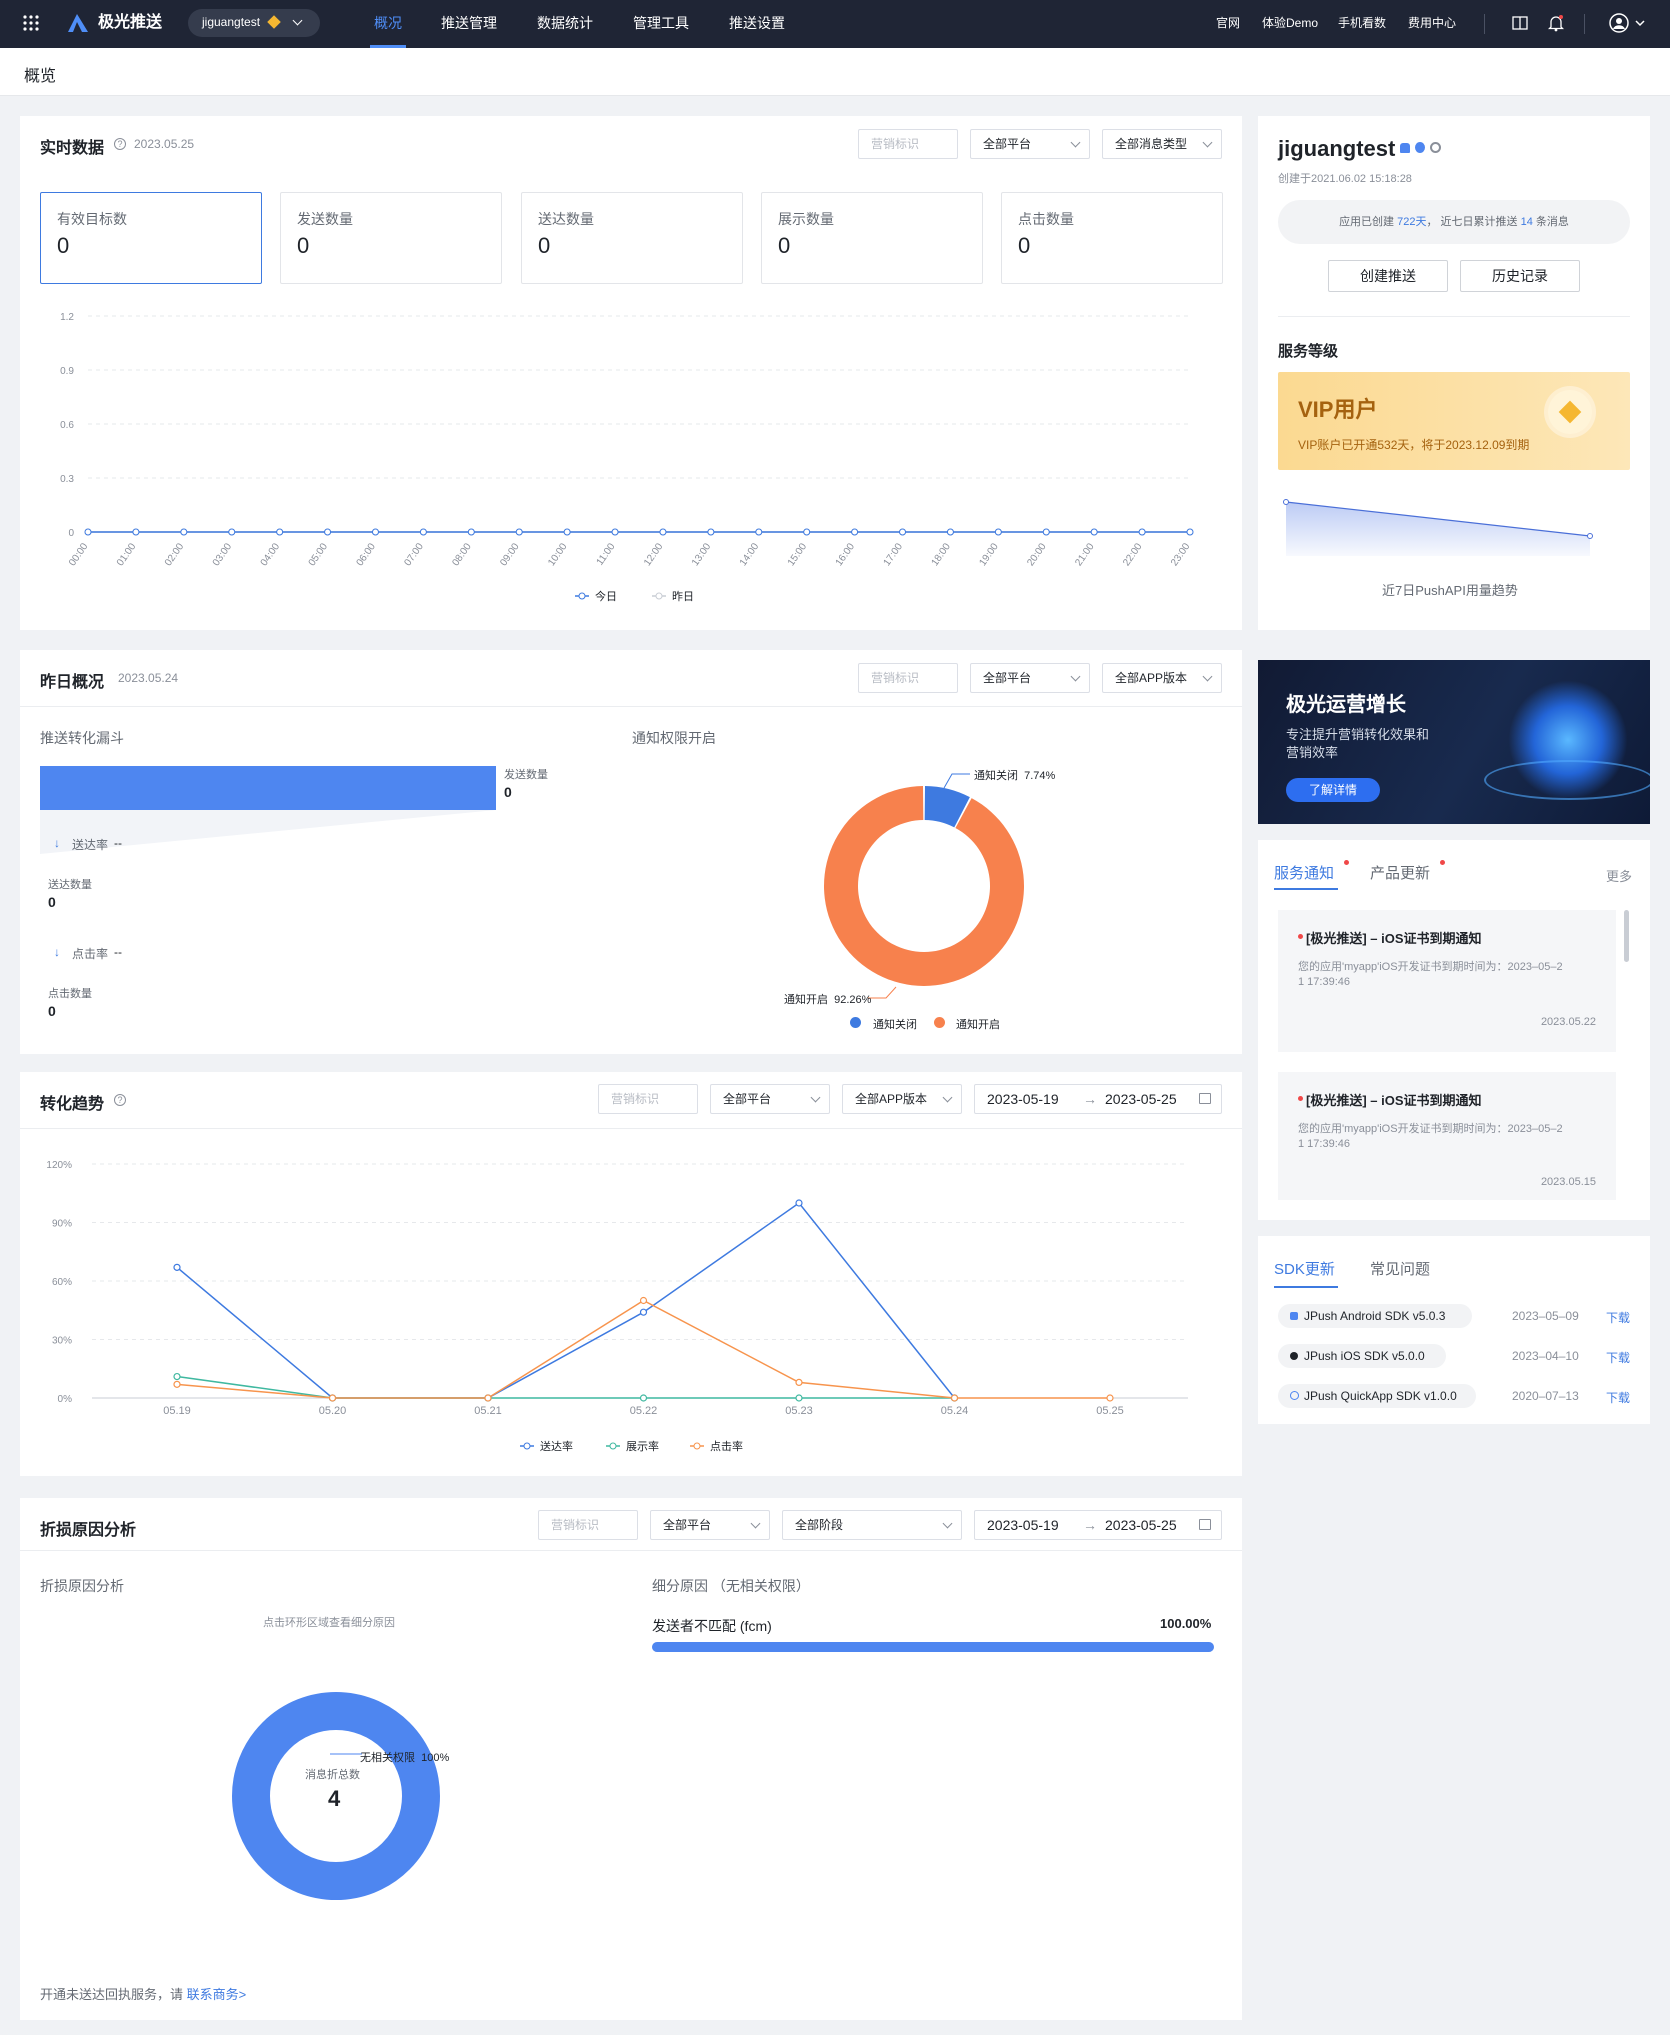 The image size is (1670, 2035). I want to click on trend-card, so click(631, 1274).